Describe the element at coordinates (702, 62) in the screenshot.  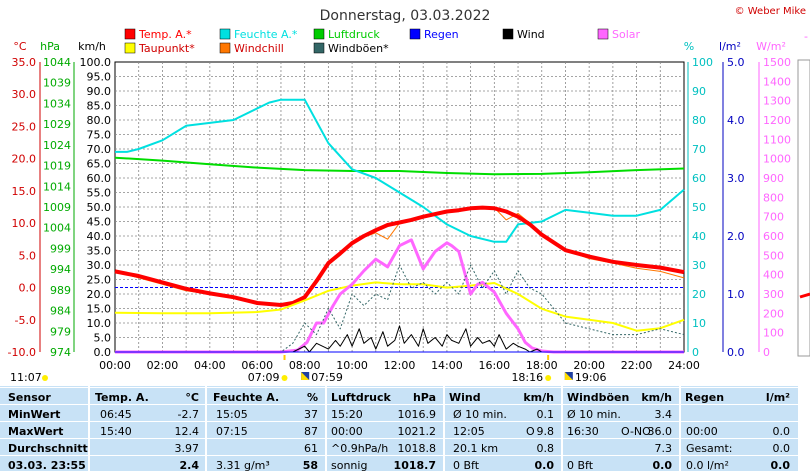
I see `tick-label-humidity: 100` at that location.